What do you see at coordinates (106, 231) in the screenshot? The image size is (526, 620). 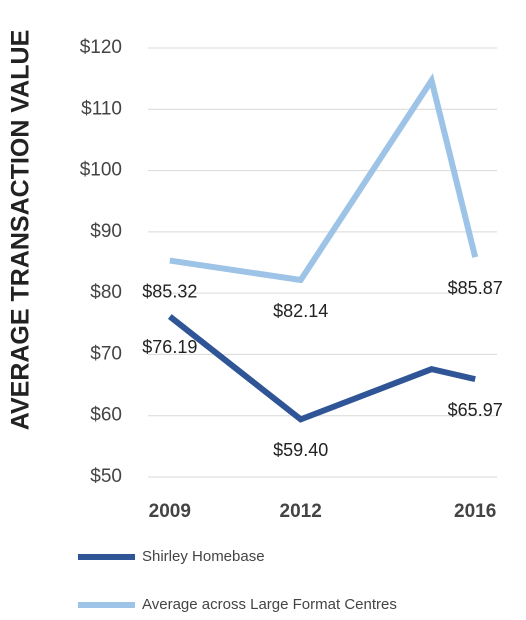 I see `y-tick-label: $90` at bounding box center [106, 231].